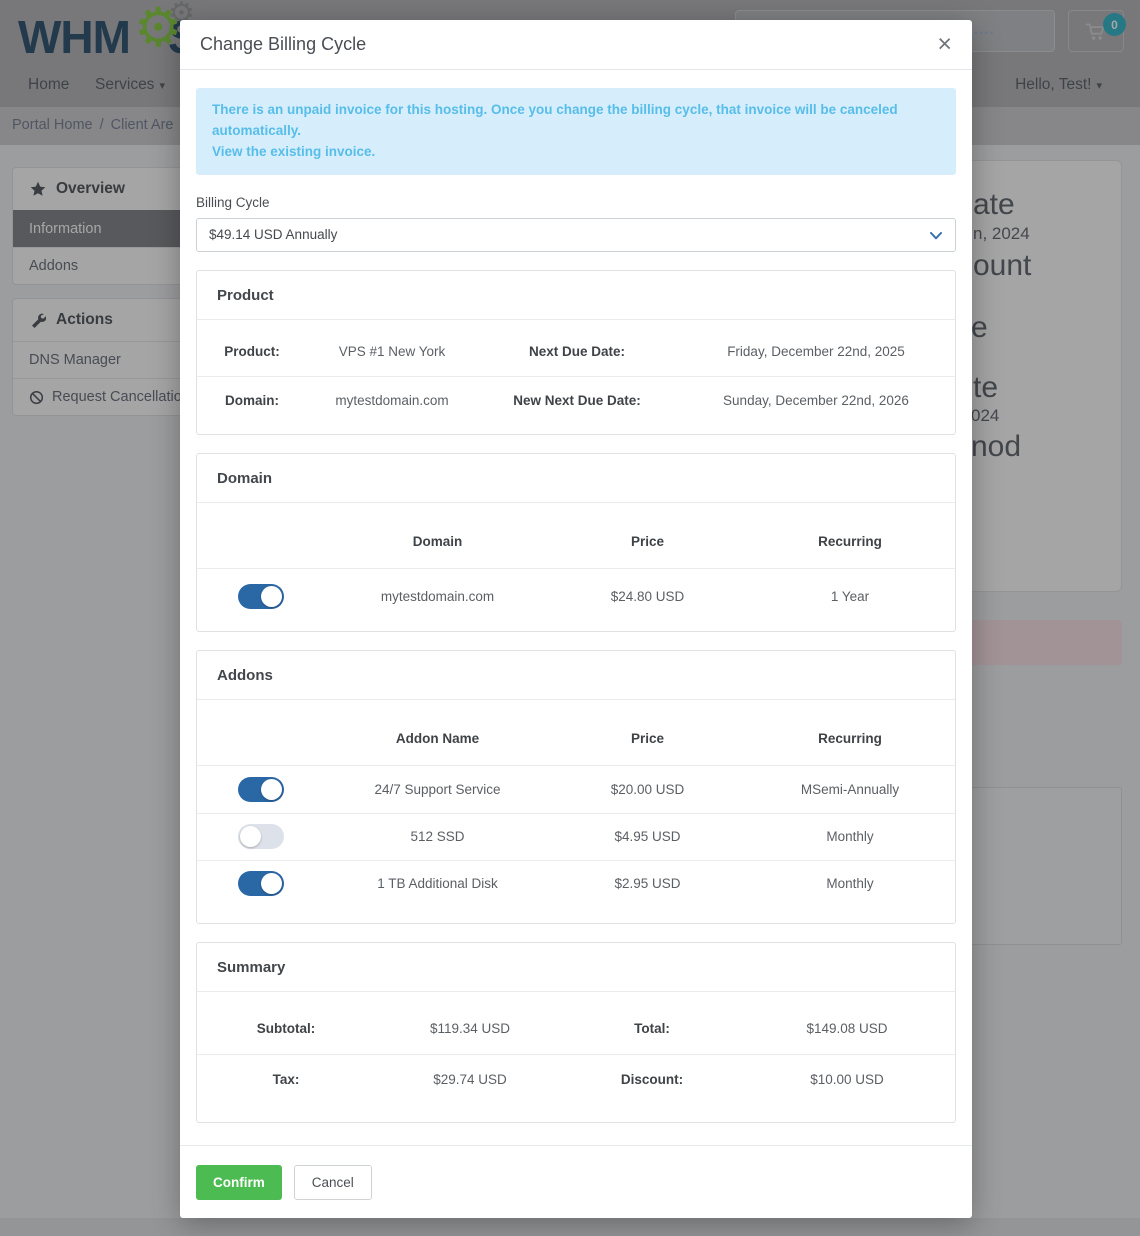  I want to click on table-row: 1 TB Additional Disk $2.95 USD Monthly, so click(576, 883).